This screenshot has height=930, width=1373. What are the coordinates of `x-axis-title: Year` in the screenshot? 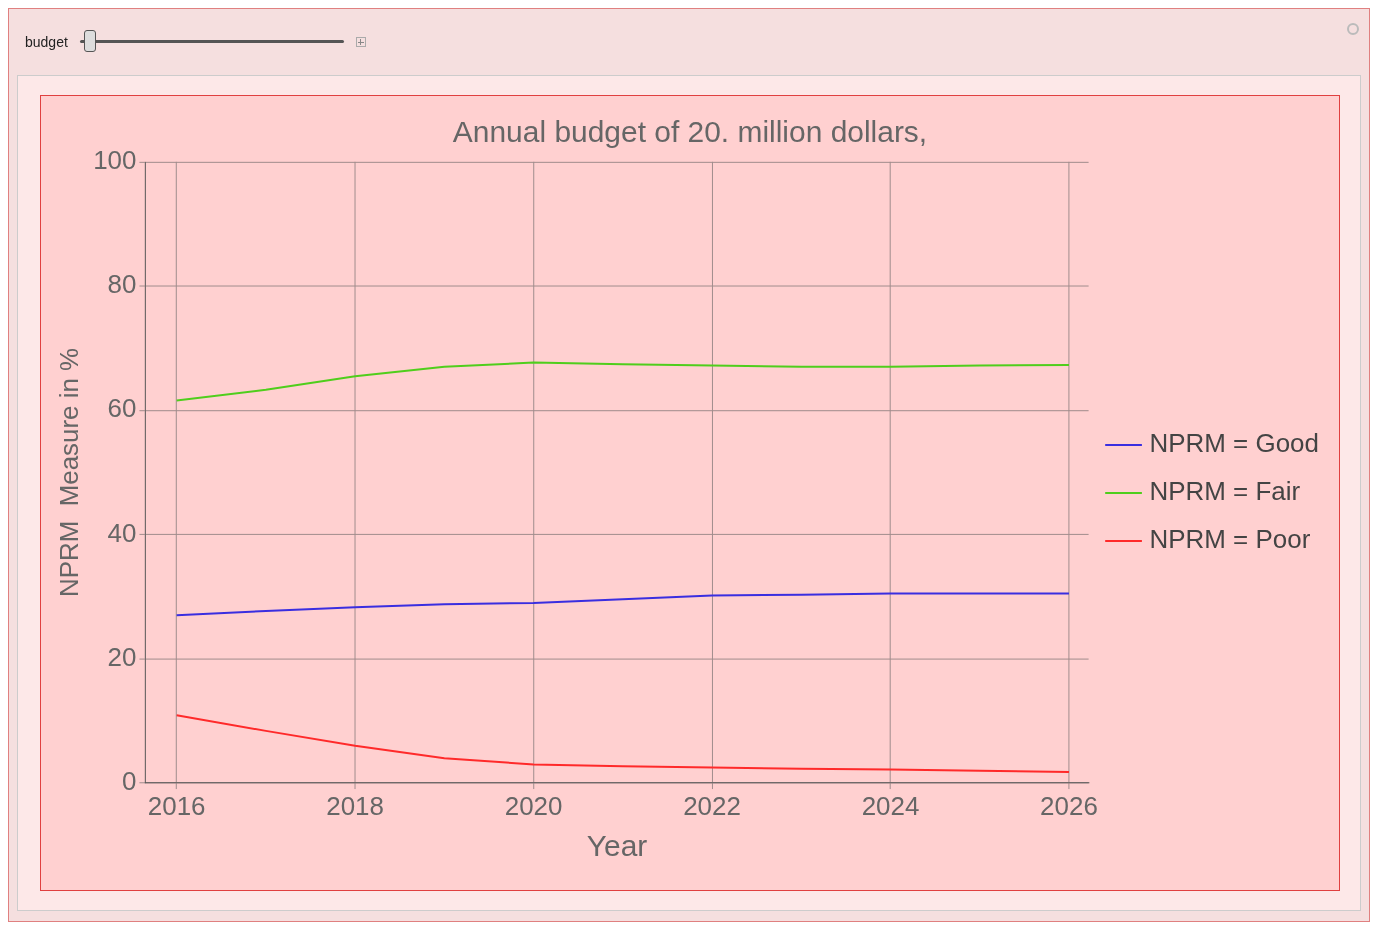 It's located at (617, 846).